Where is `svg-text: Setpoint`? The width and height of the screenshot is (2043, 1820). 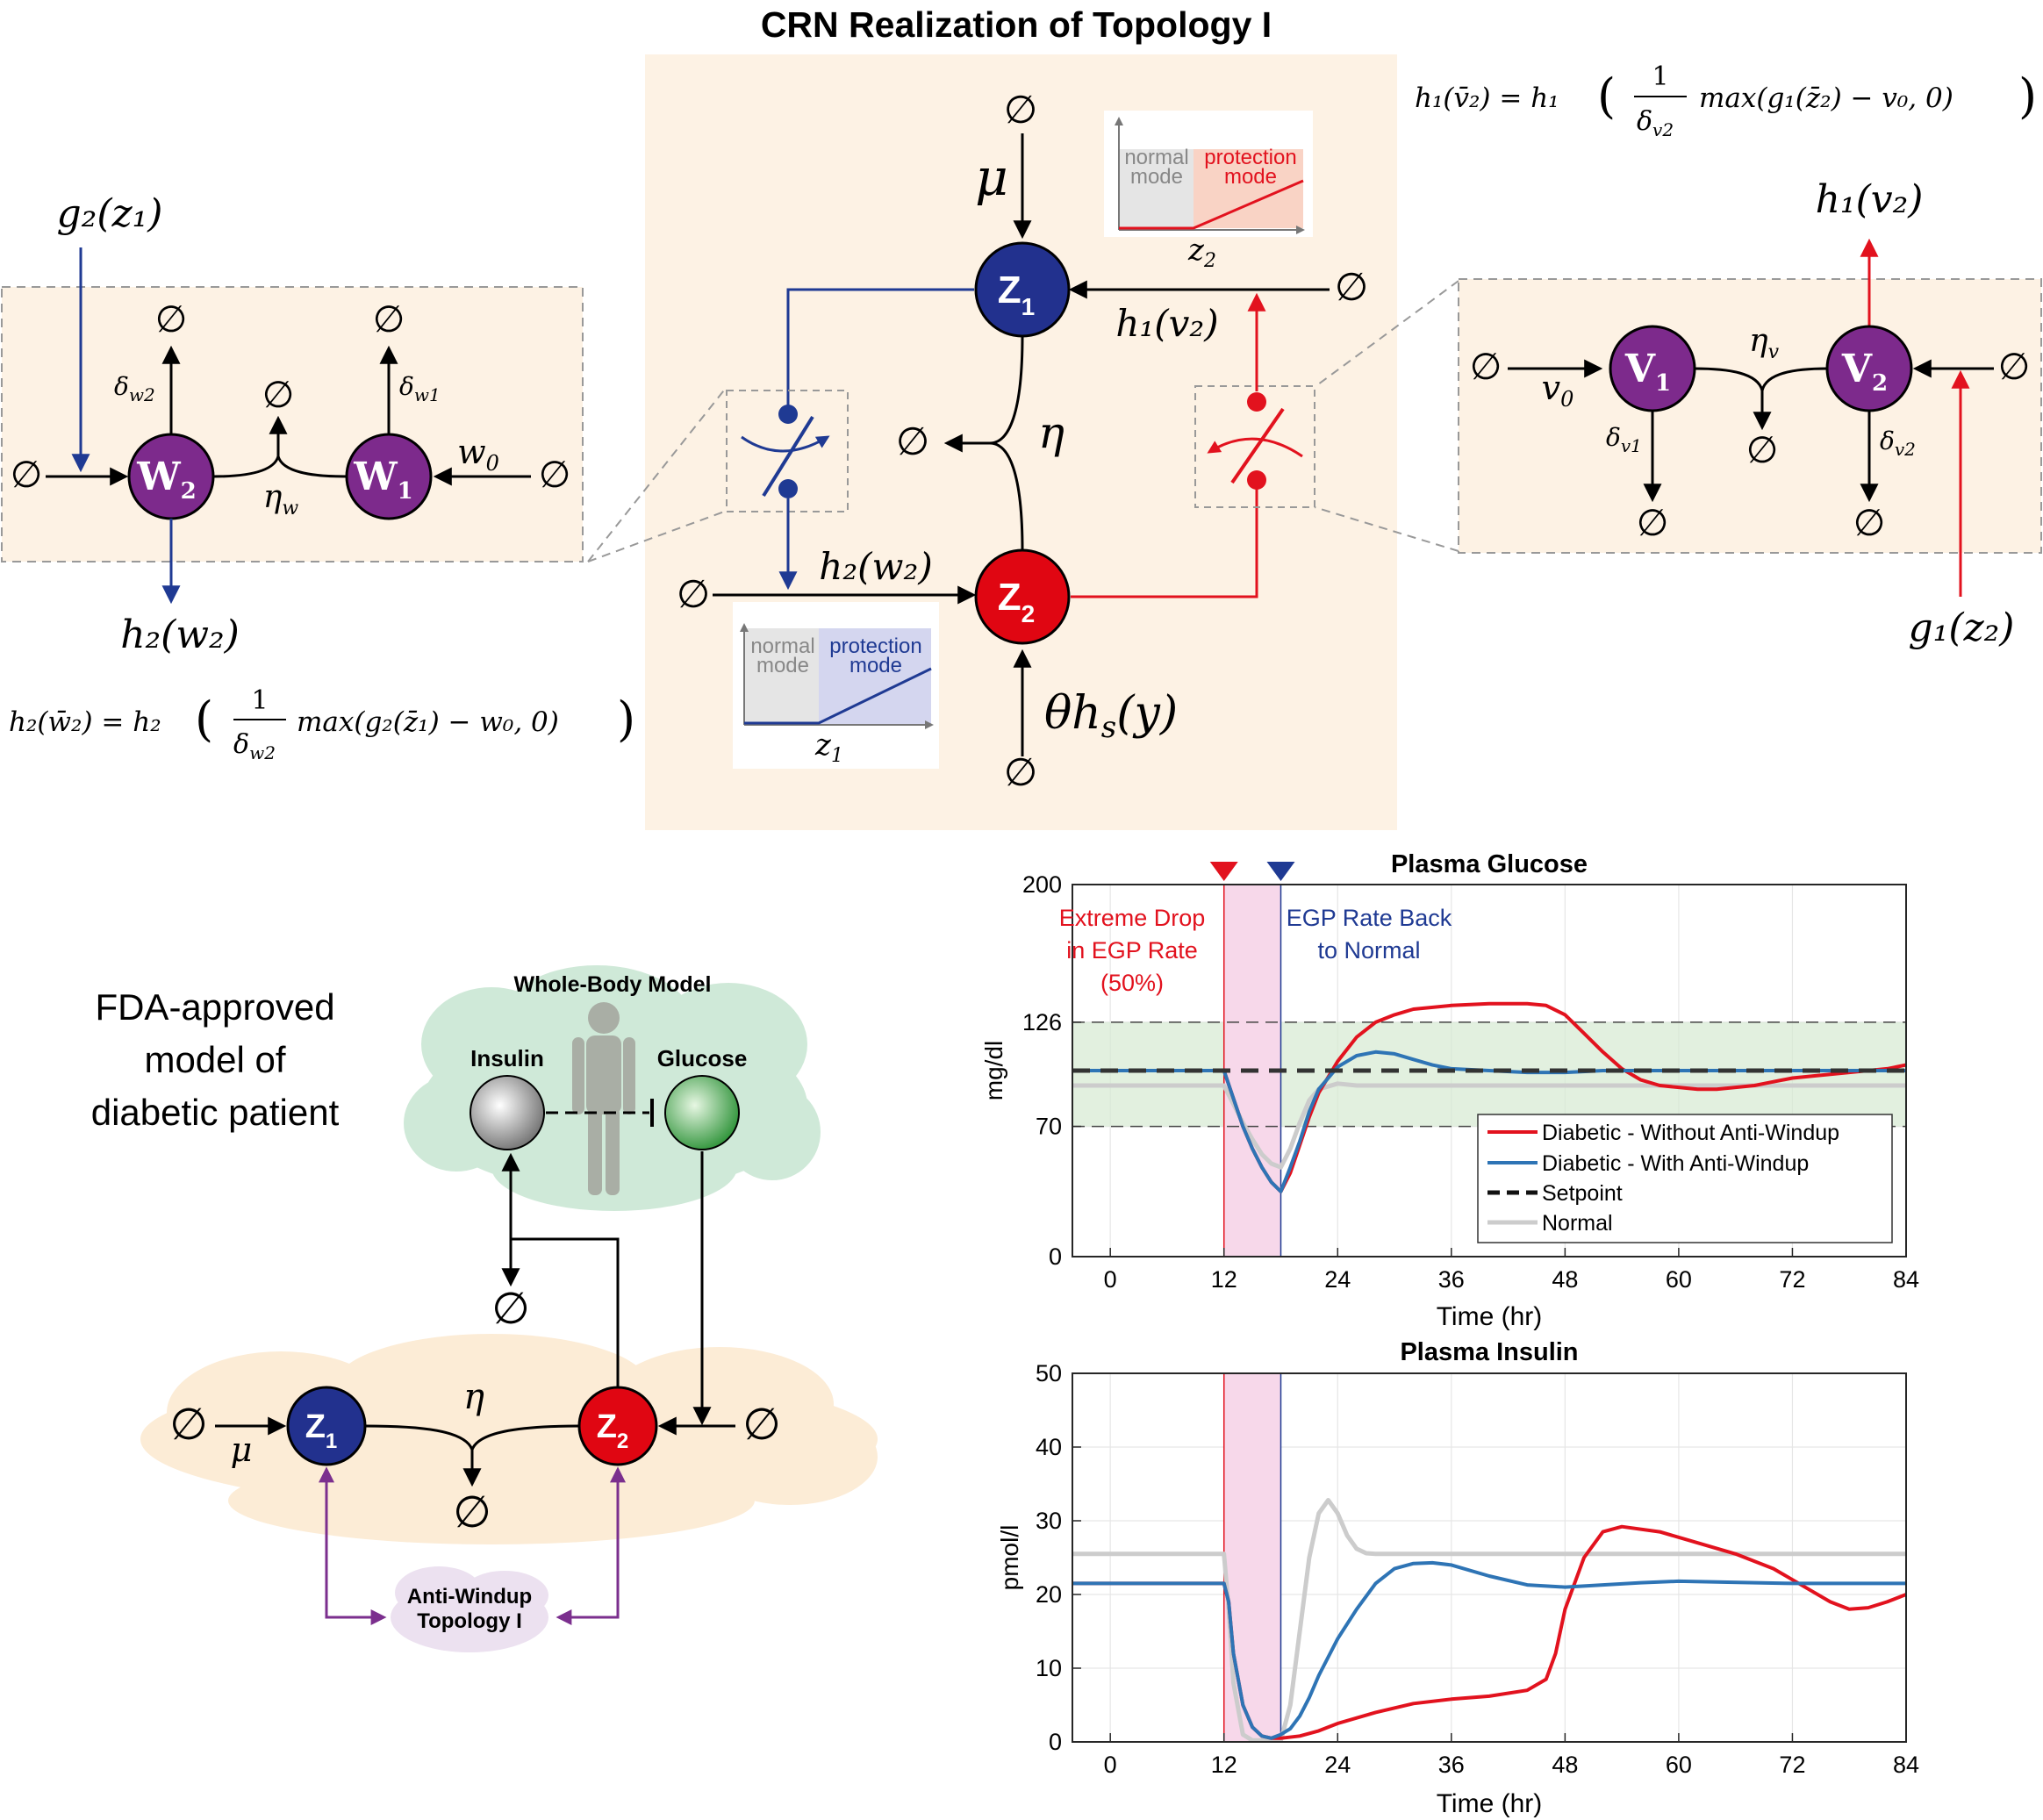 svg-text: Setpoint is located at coordinates (1582, 1193).